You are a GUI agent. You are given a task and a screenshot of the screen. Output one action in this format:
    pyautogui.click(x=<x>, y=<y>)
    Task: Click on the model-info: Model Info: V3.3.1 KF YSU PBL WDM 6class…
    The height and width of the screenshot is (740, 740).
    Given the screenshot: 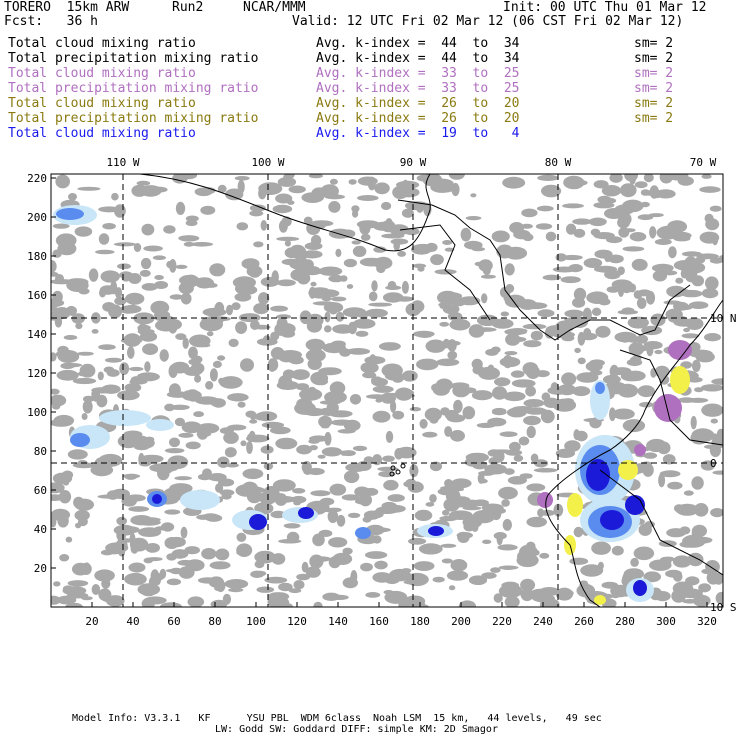 What is the action you would take?
    pyautogui.click(x=337, y=718)
    